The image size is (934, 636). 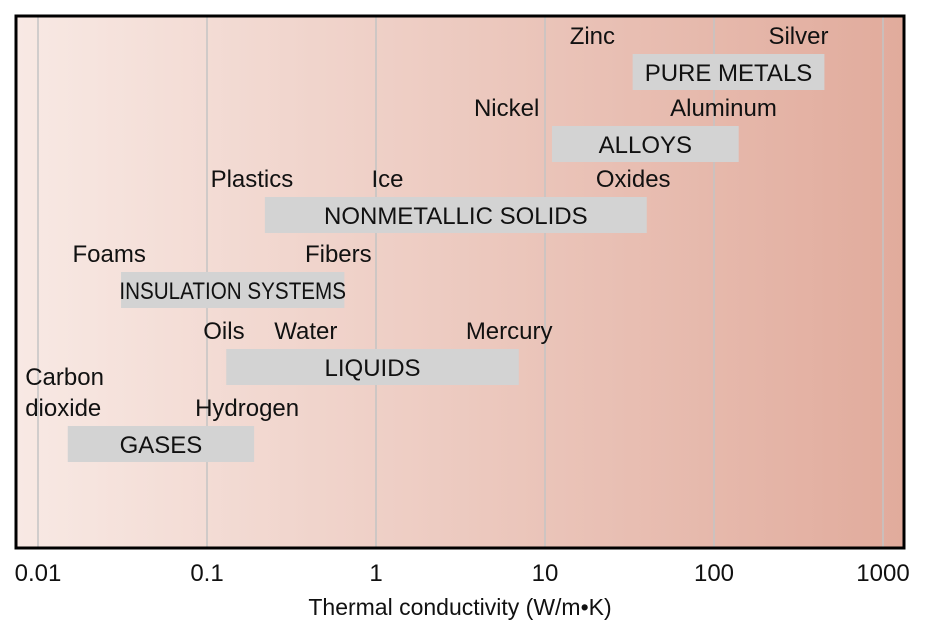 I want to click on x-tick-labels: 0.01 0.1 1 10 100 1000, so click(x=462, y=573).